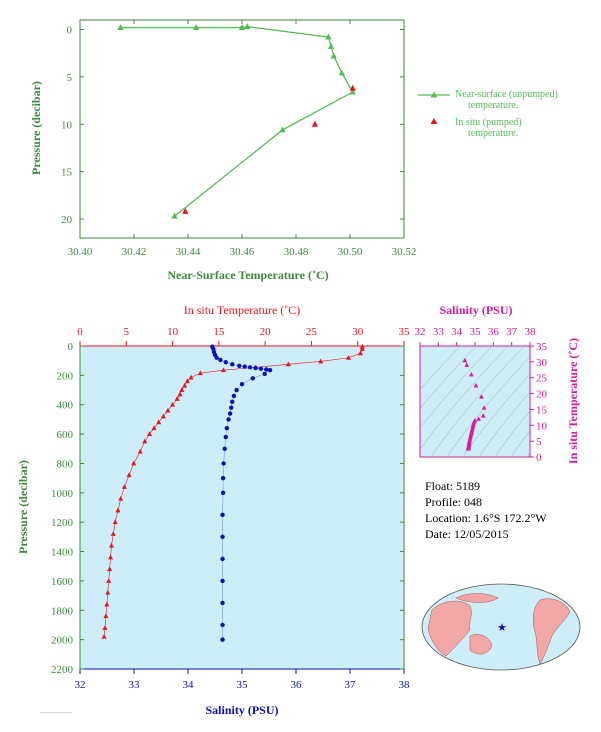  What do you see at coordinates (242, 310) in the screenshot?
I see `chart2-top-label: In situ Temperature (˚C)` at bounding box center [242, 310].